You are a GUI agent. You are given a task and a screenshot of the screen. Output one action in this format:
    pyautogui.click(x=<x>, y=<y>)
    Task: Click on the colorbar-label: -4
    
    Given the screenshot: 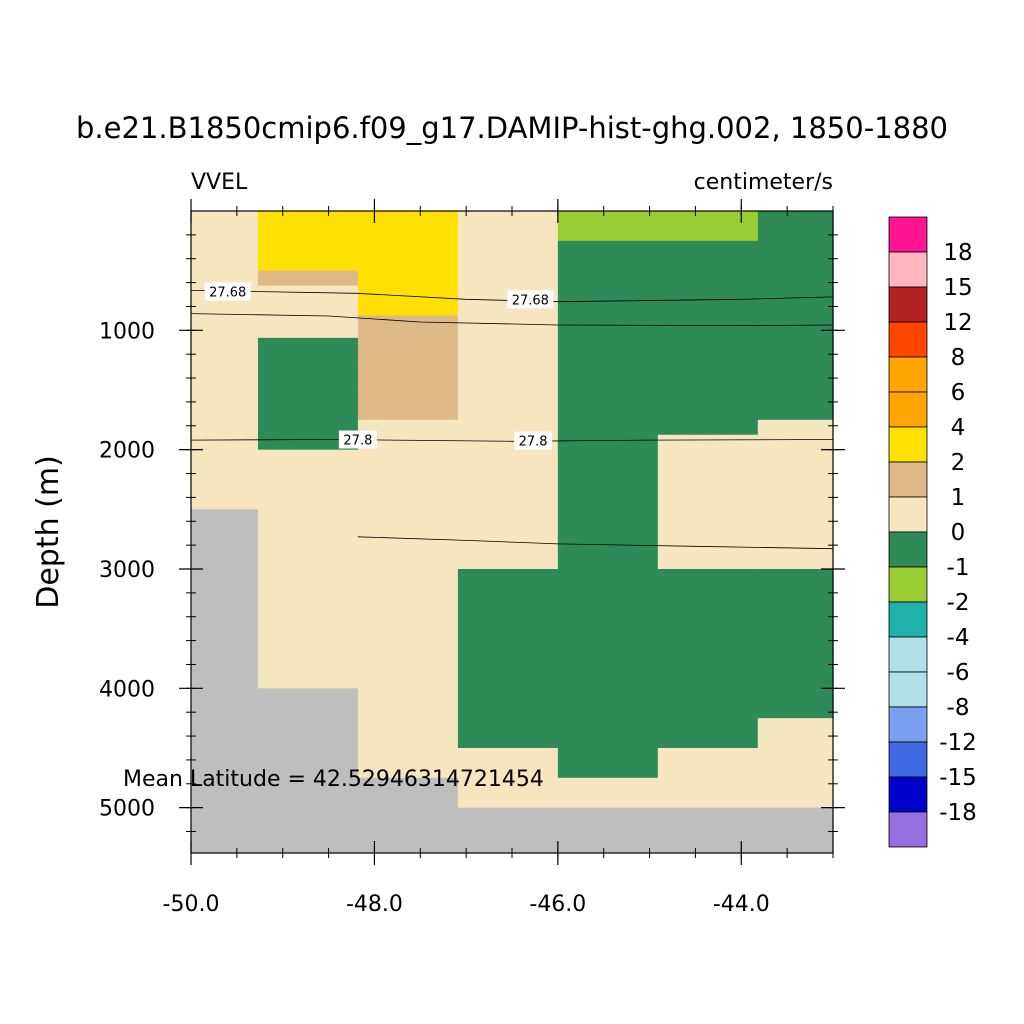 What is the action you would take?
    pyautogui.click(x=958, y=638)
    